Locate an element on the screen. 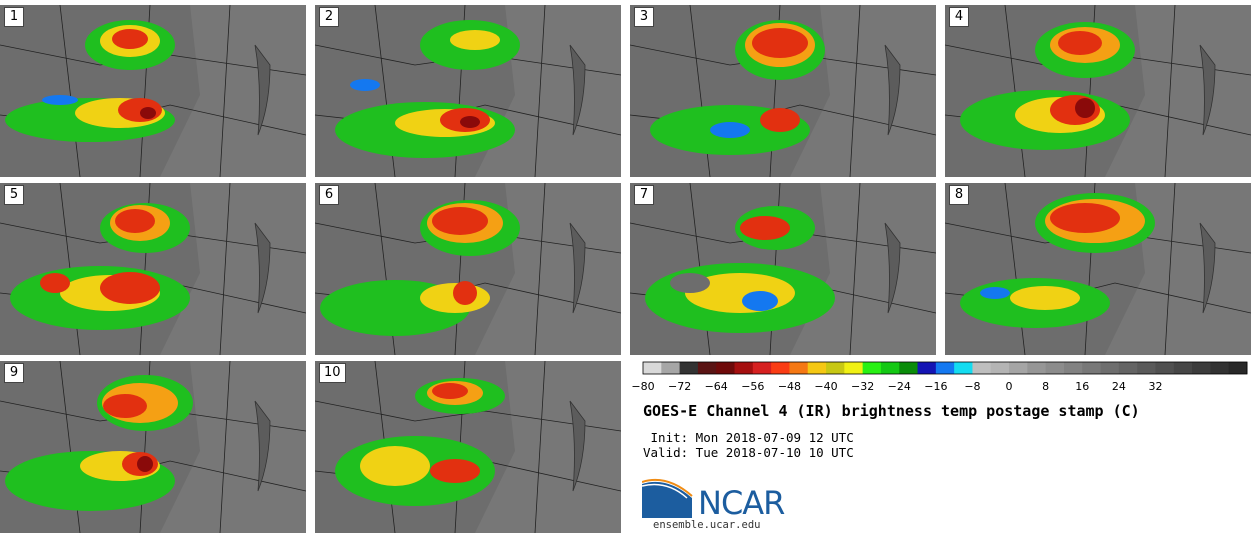 Image resolution: width=1260 pixels, height=533 pixels. panel-number: 2 is located at coordinates (329, 17).